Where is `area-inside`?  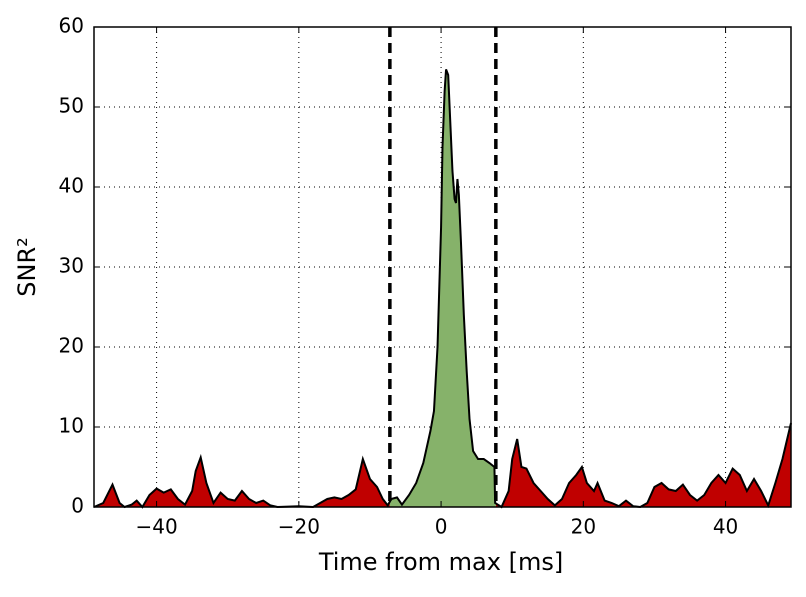 area-inside is located at coordinates (442, 288).